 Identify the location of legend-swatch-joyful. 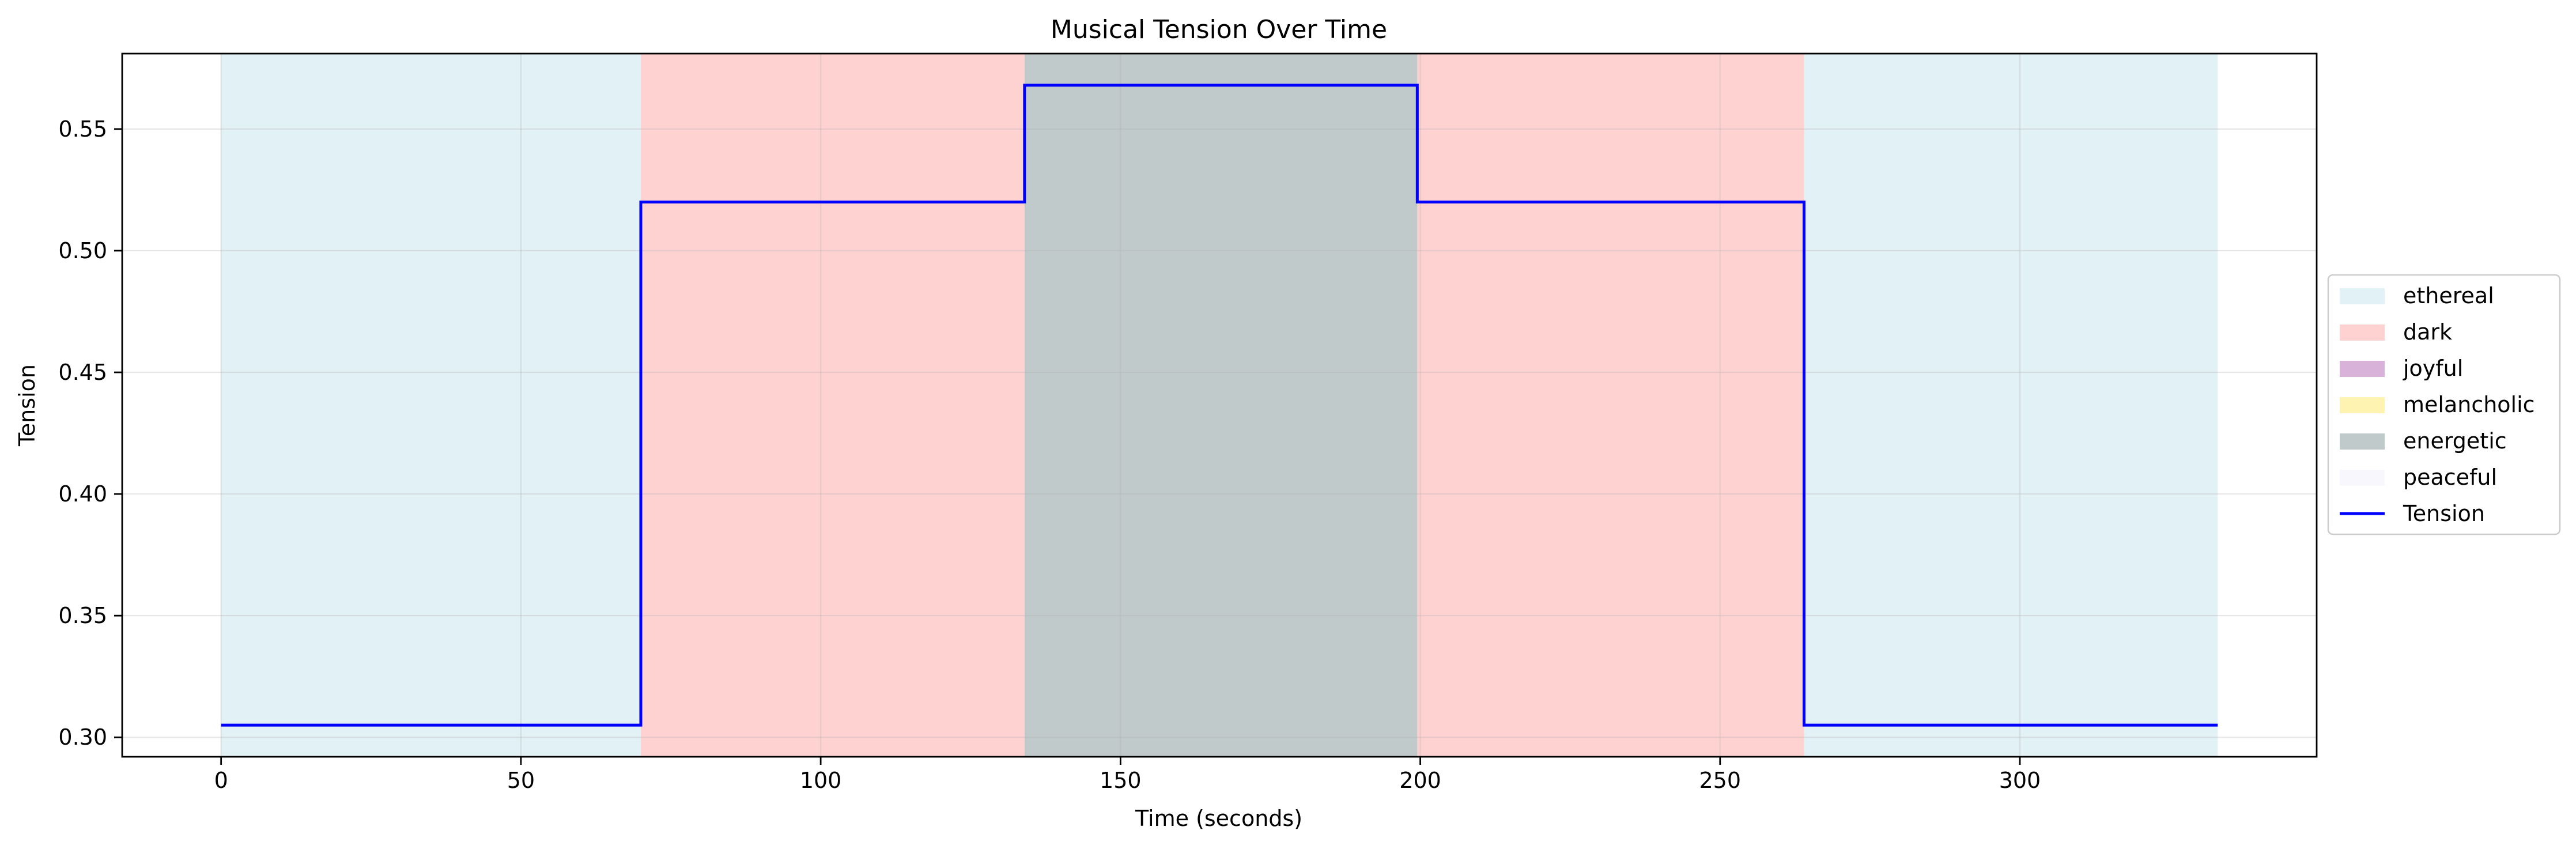
(2362, 369).